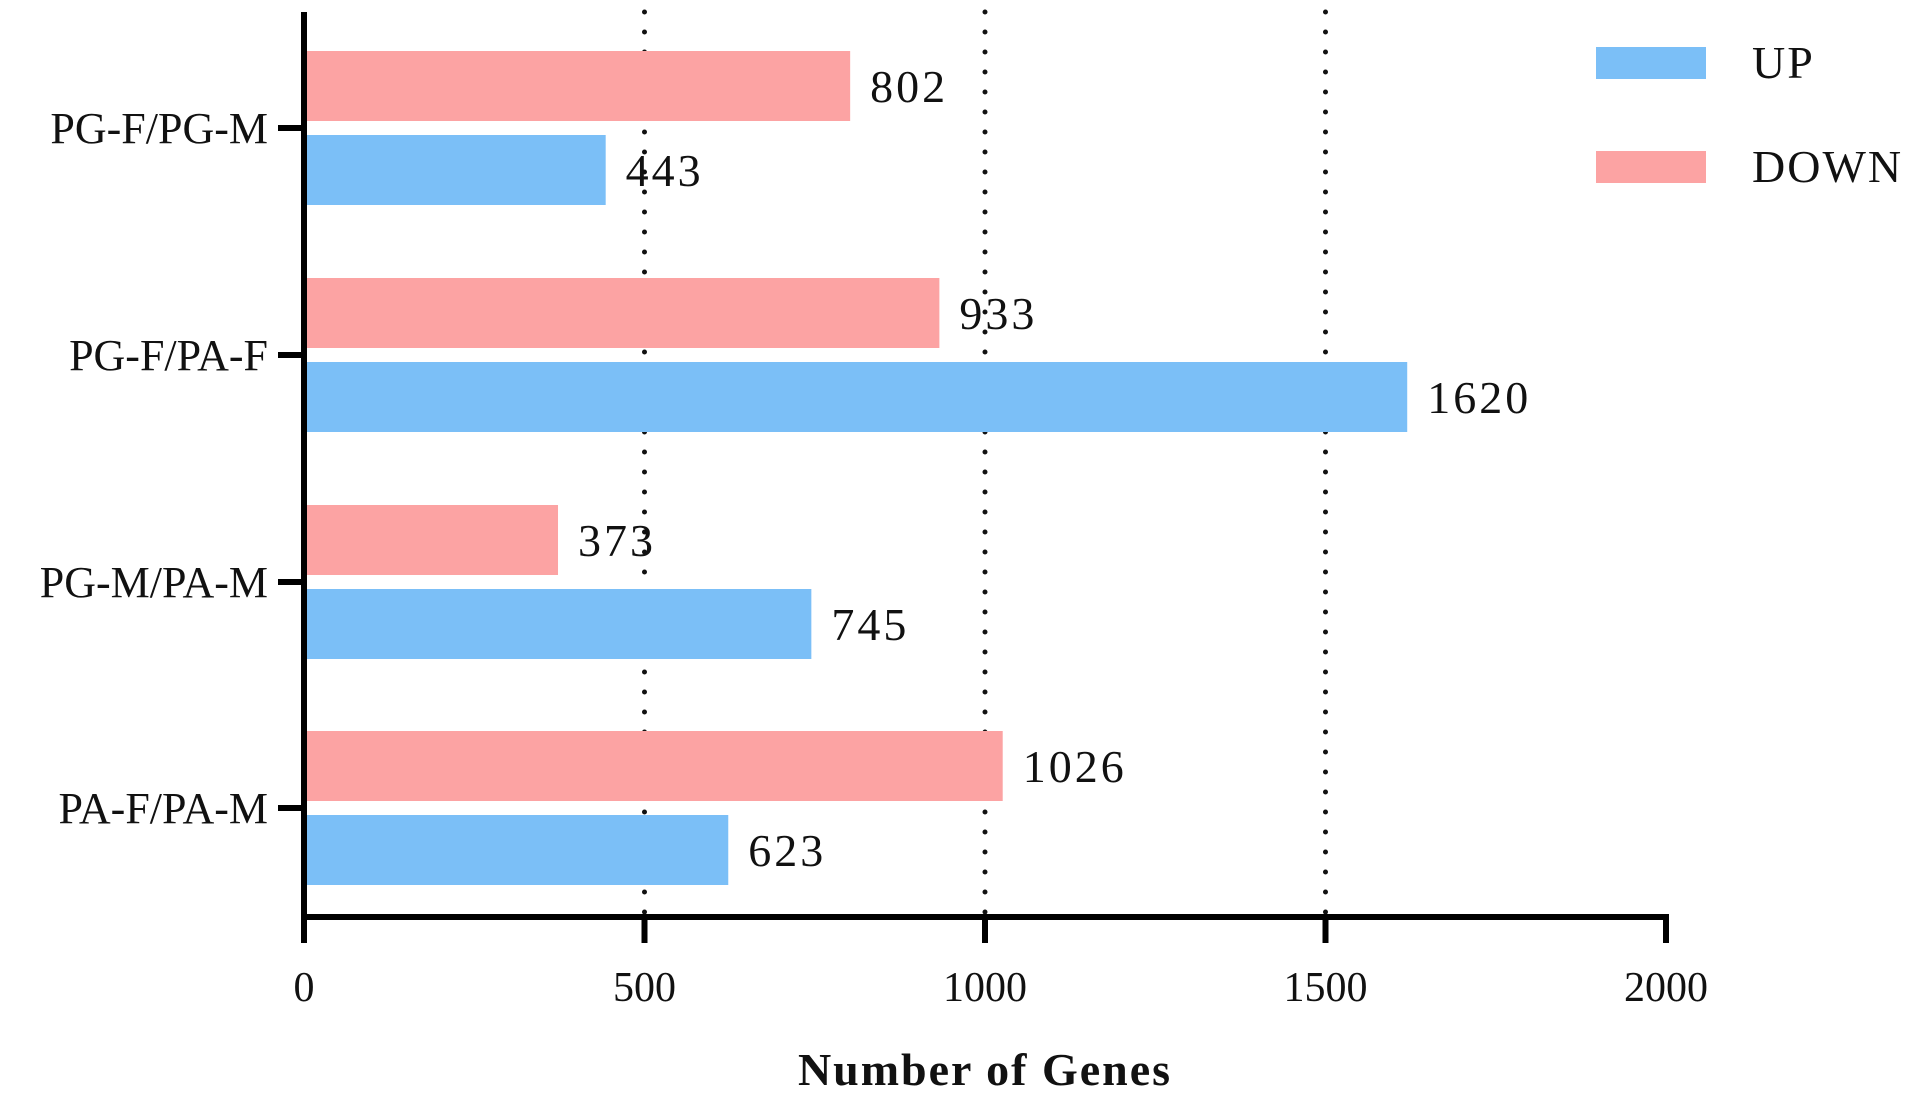  Describe the element at coordinates (159, 128) in the screenshot. I see `category-label-PG-F/PG-M: PG-F/PG-M` at that location.